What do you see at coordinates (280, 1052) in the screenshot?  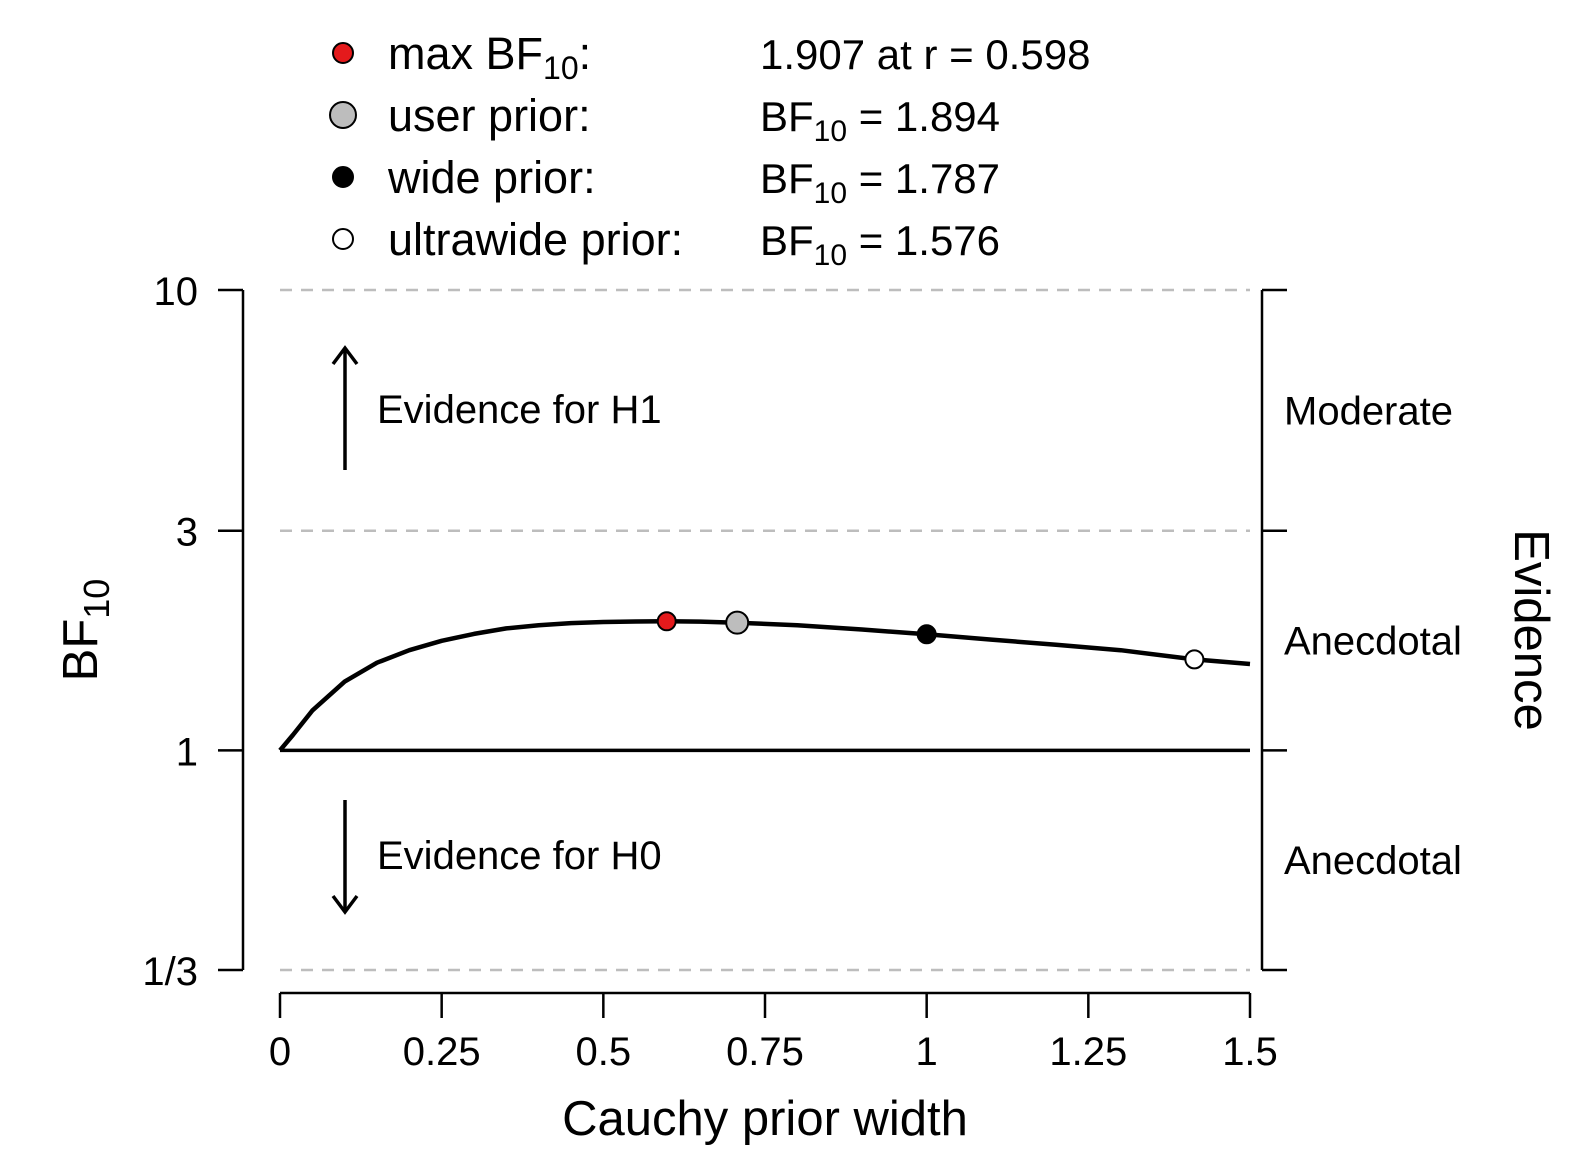 I see `x-tick-label: 0` at bounding box center [280, 1052].